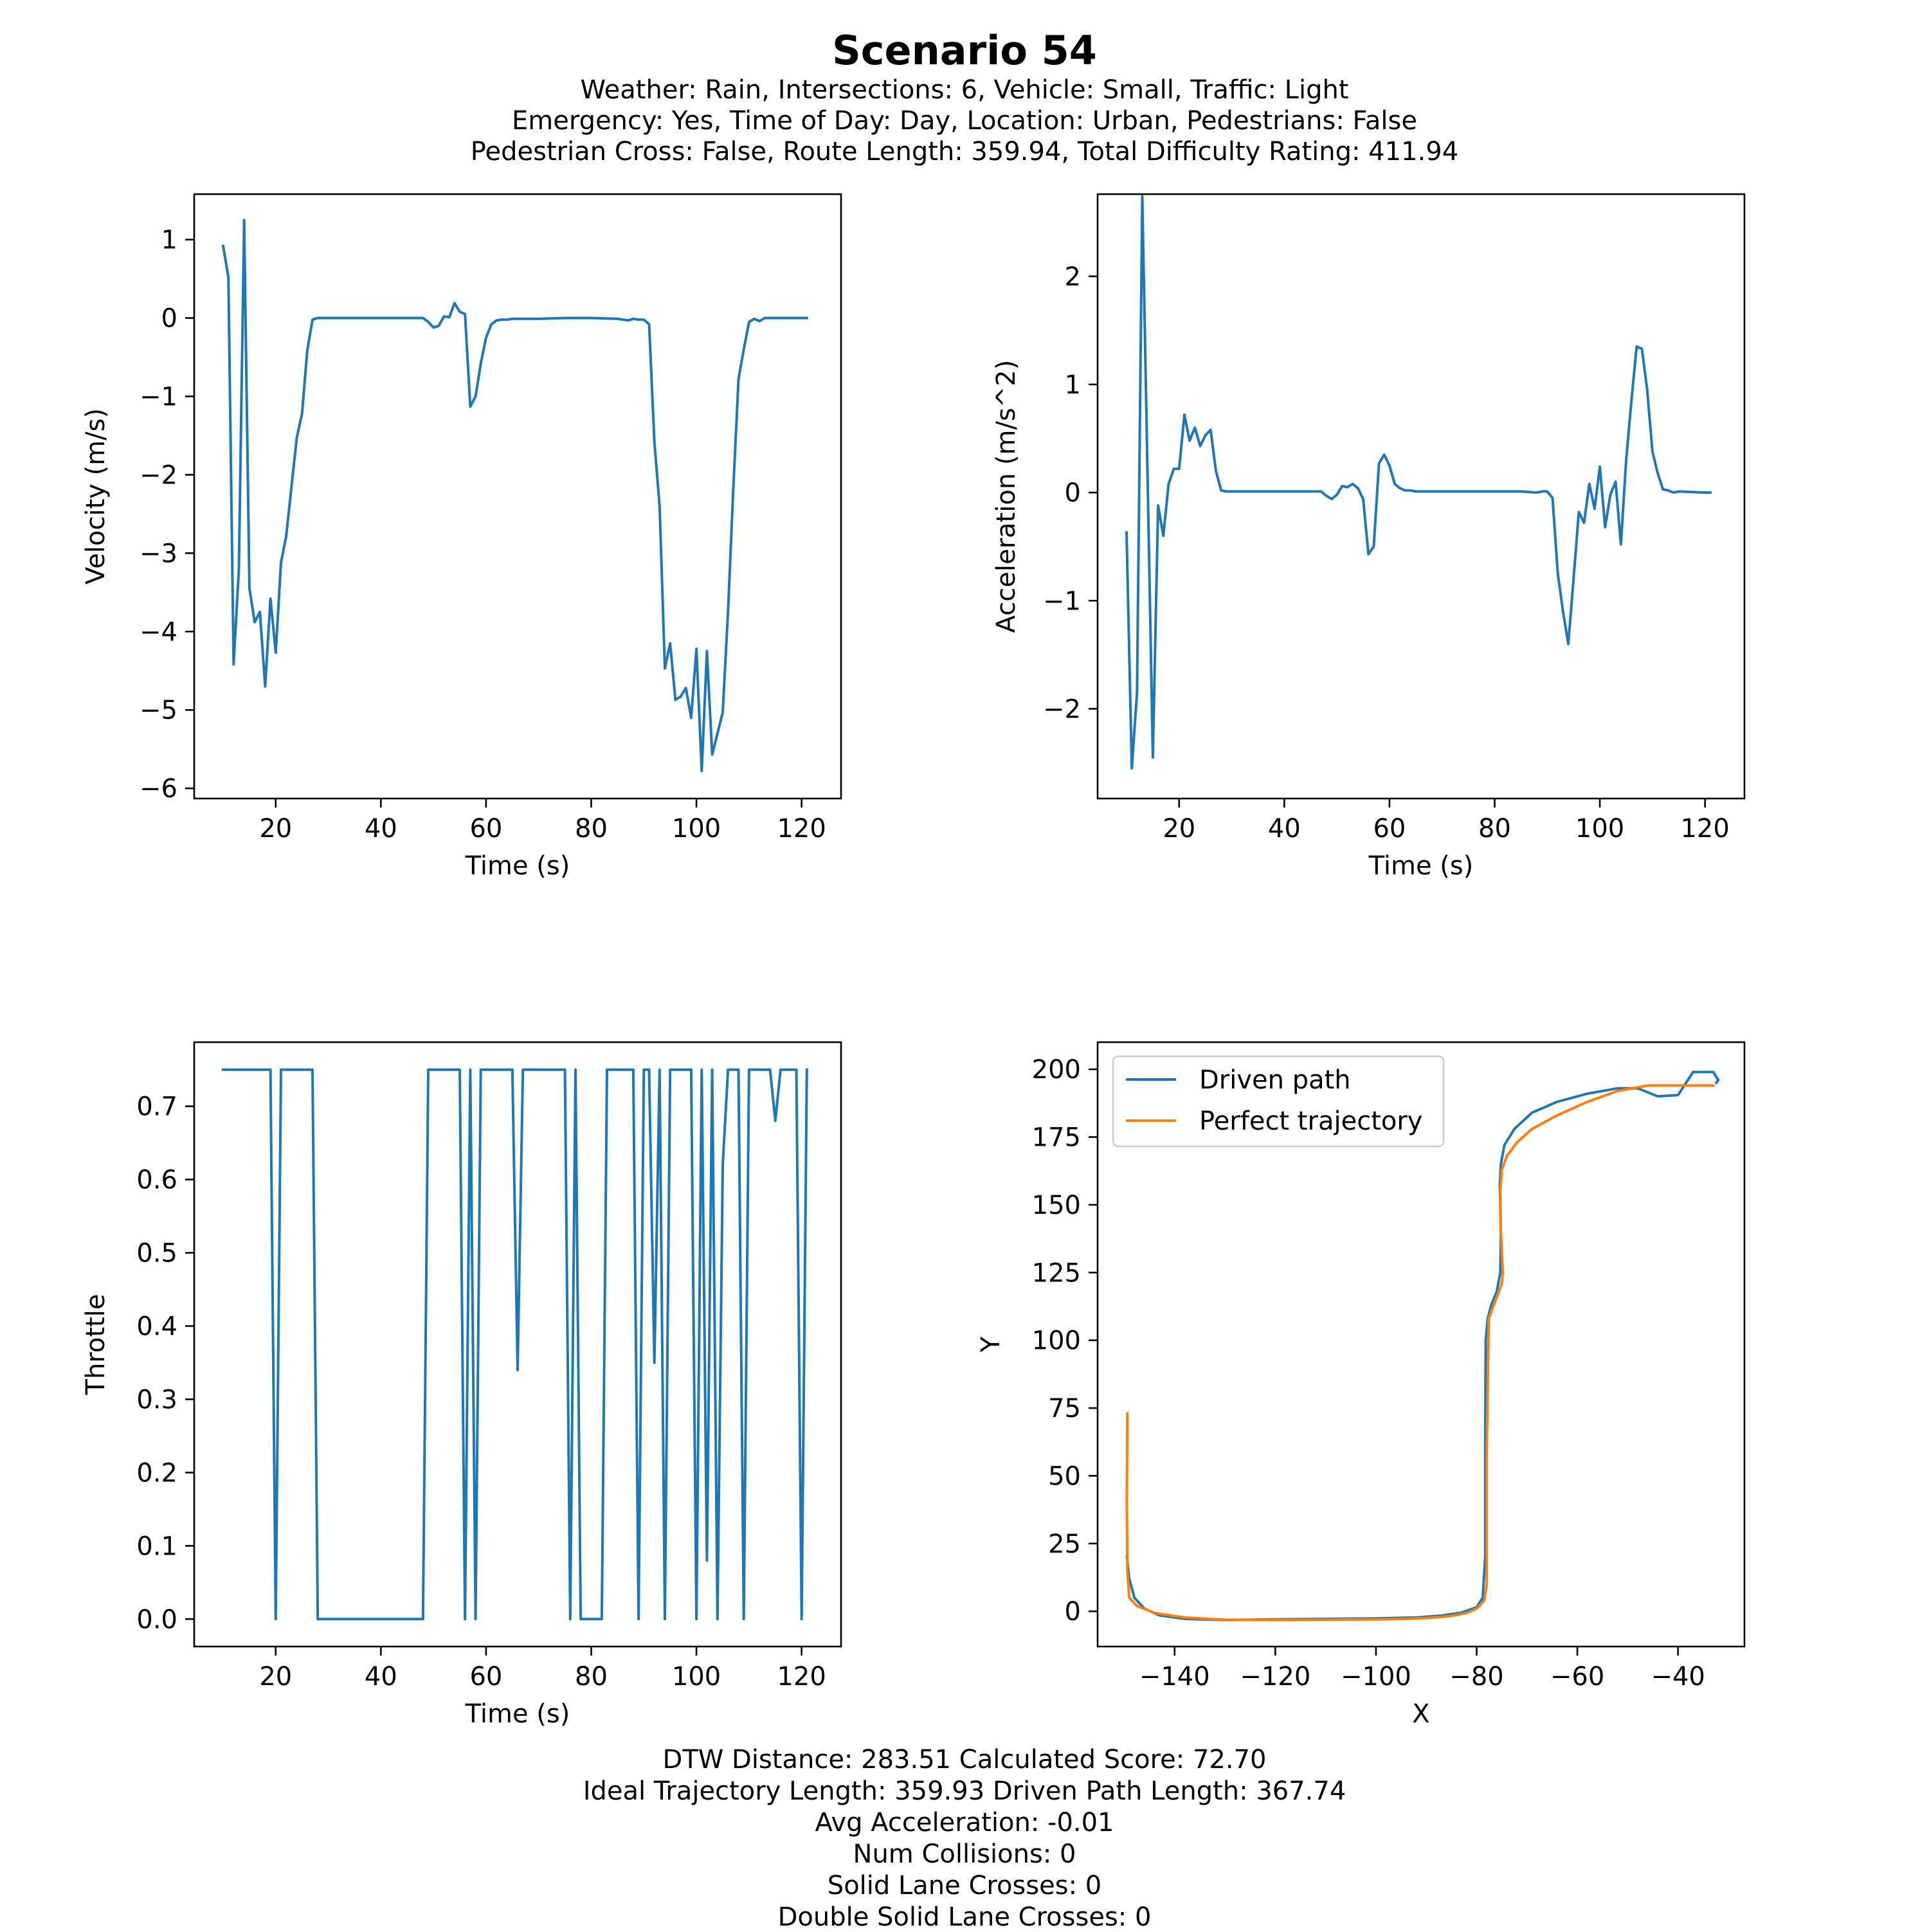  I want to click on page-title: Scenario 54, so click(964, 50).